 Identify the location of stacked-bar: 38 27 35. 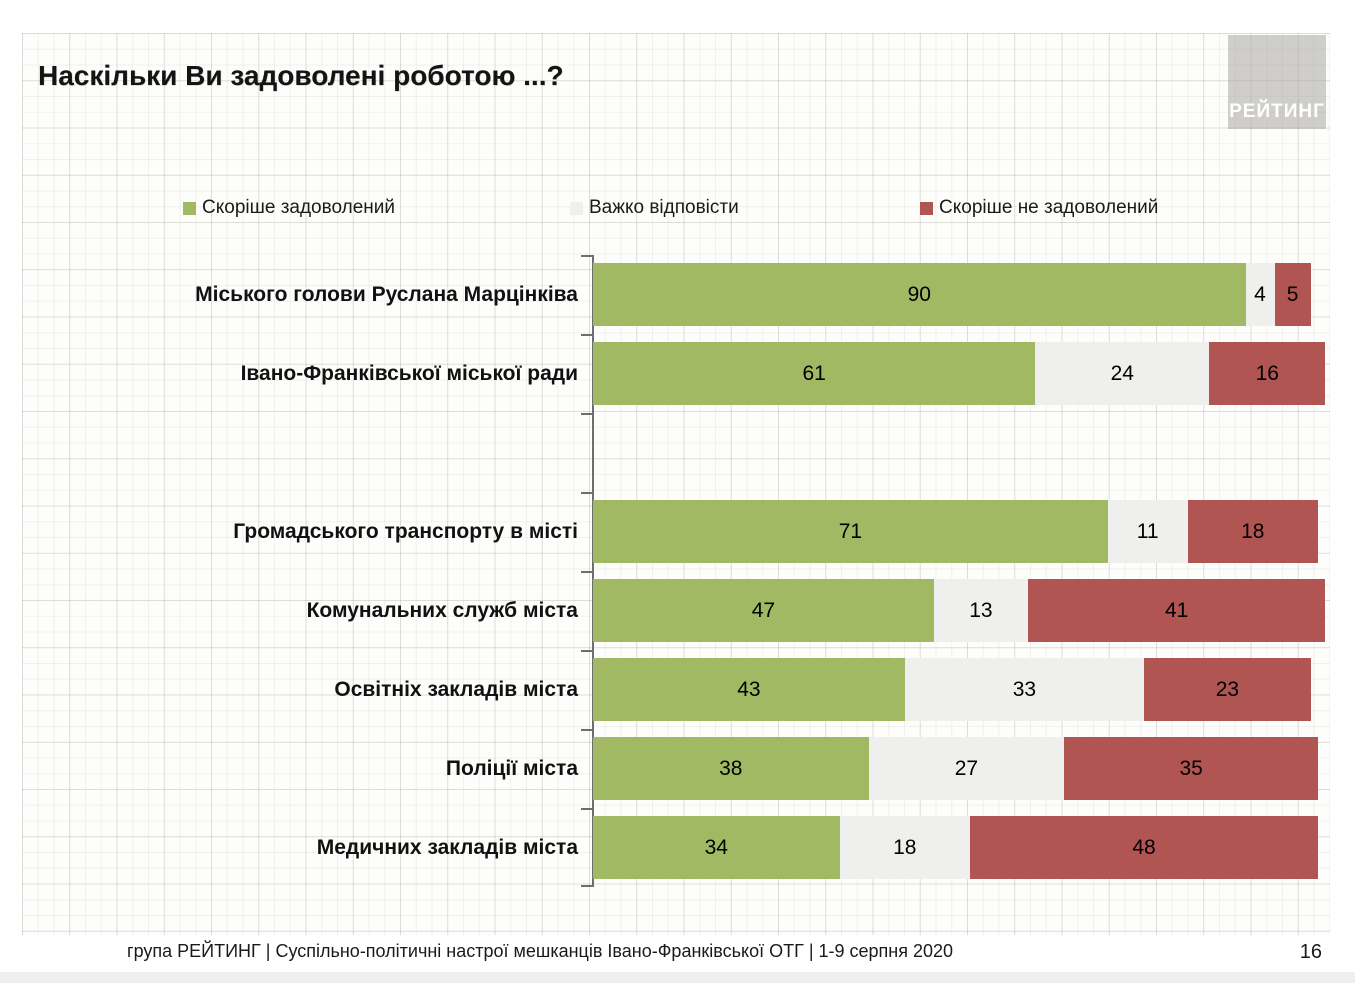
(955, 768).